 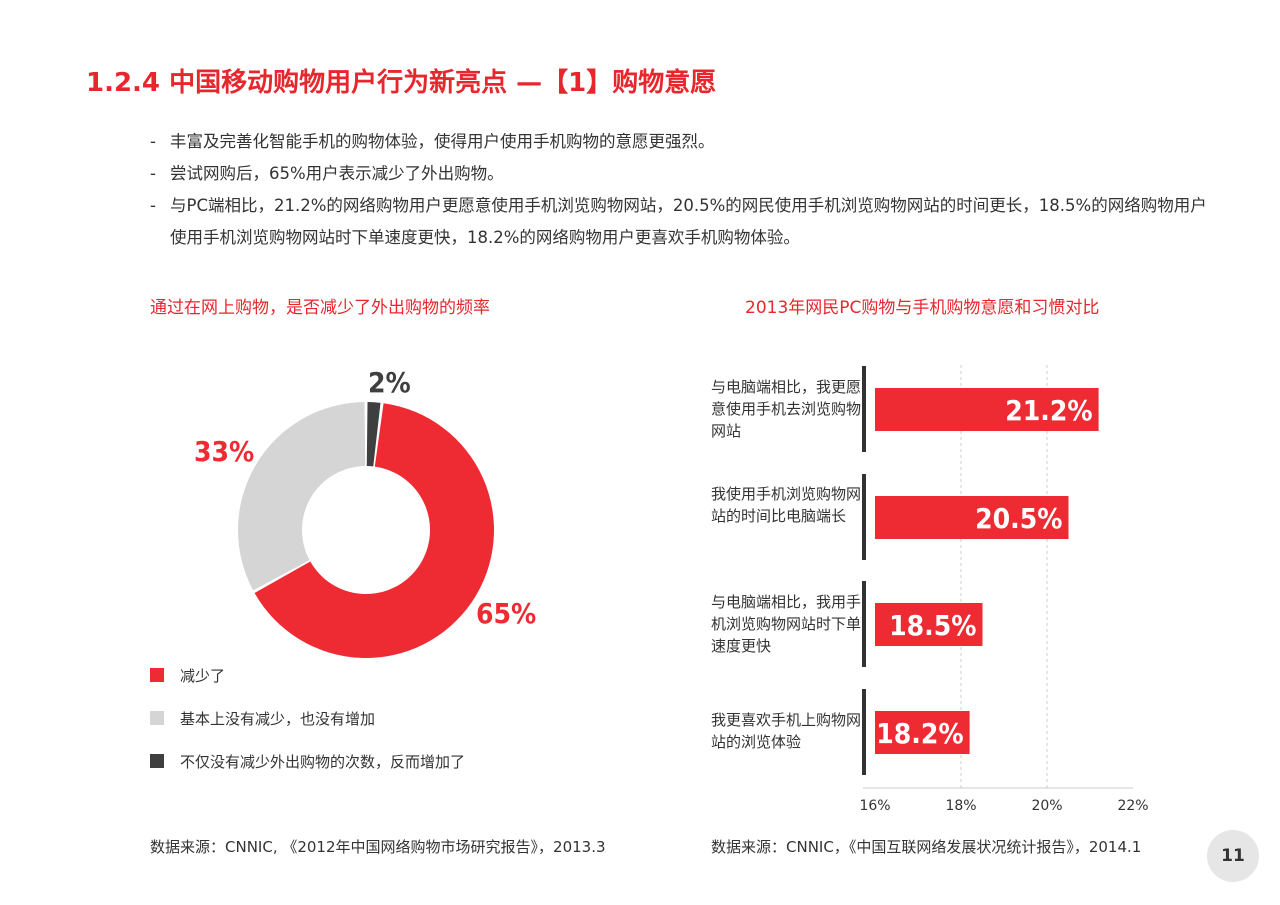 What do you see at coordinates (157, 761) in the screenshot?
I see `legend-swatch-dark-gray` at bounding box center [157, 761].